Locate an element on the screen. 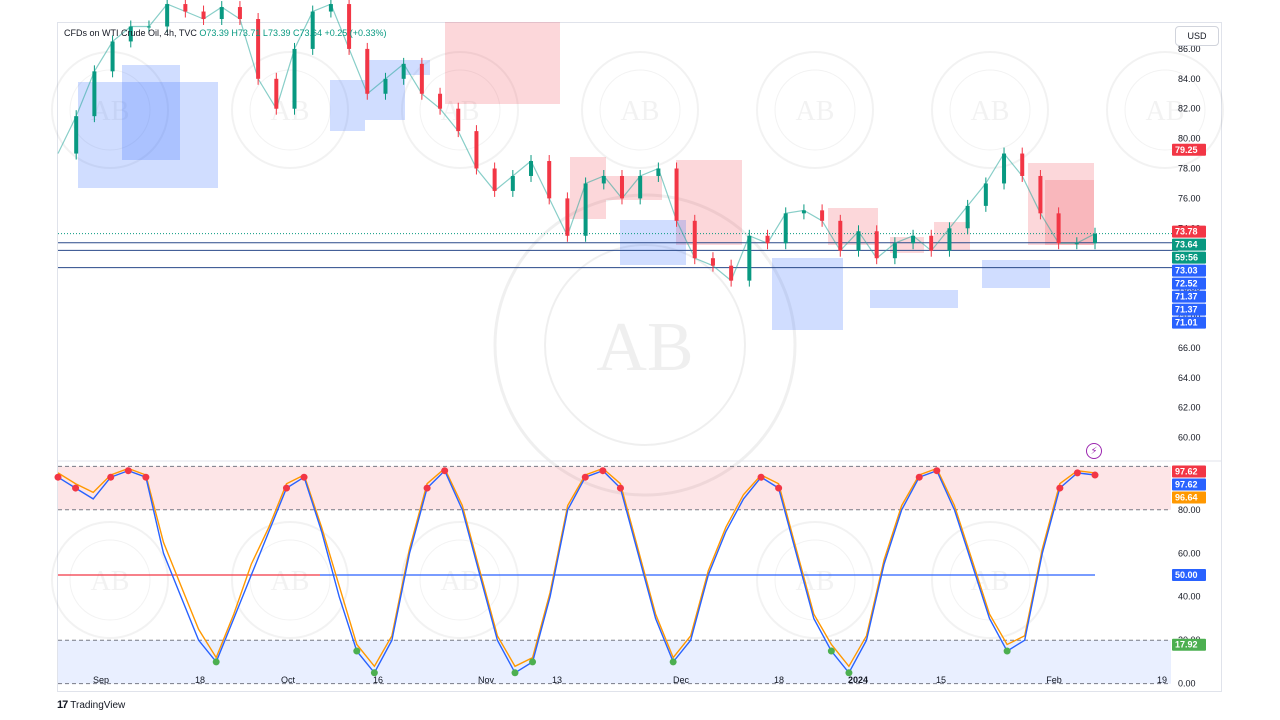 This screenshot has width=1280, height=720. currency-button: USD is located at coordinates (1197, 36).